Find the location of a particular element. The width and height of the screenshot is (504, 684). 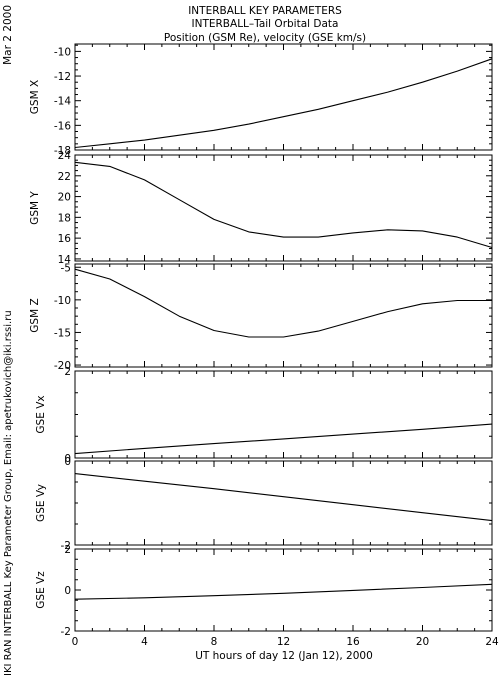

y-axis-label: GSM Z is located at coordinates (35, 315).